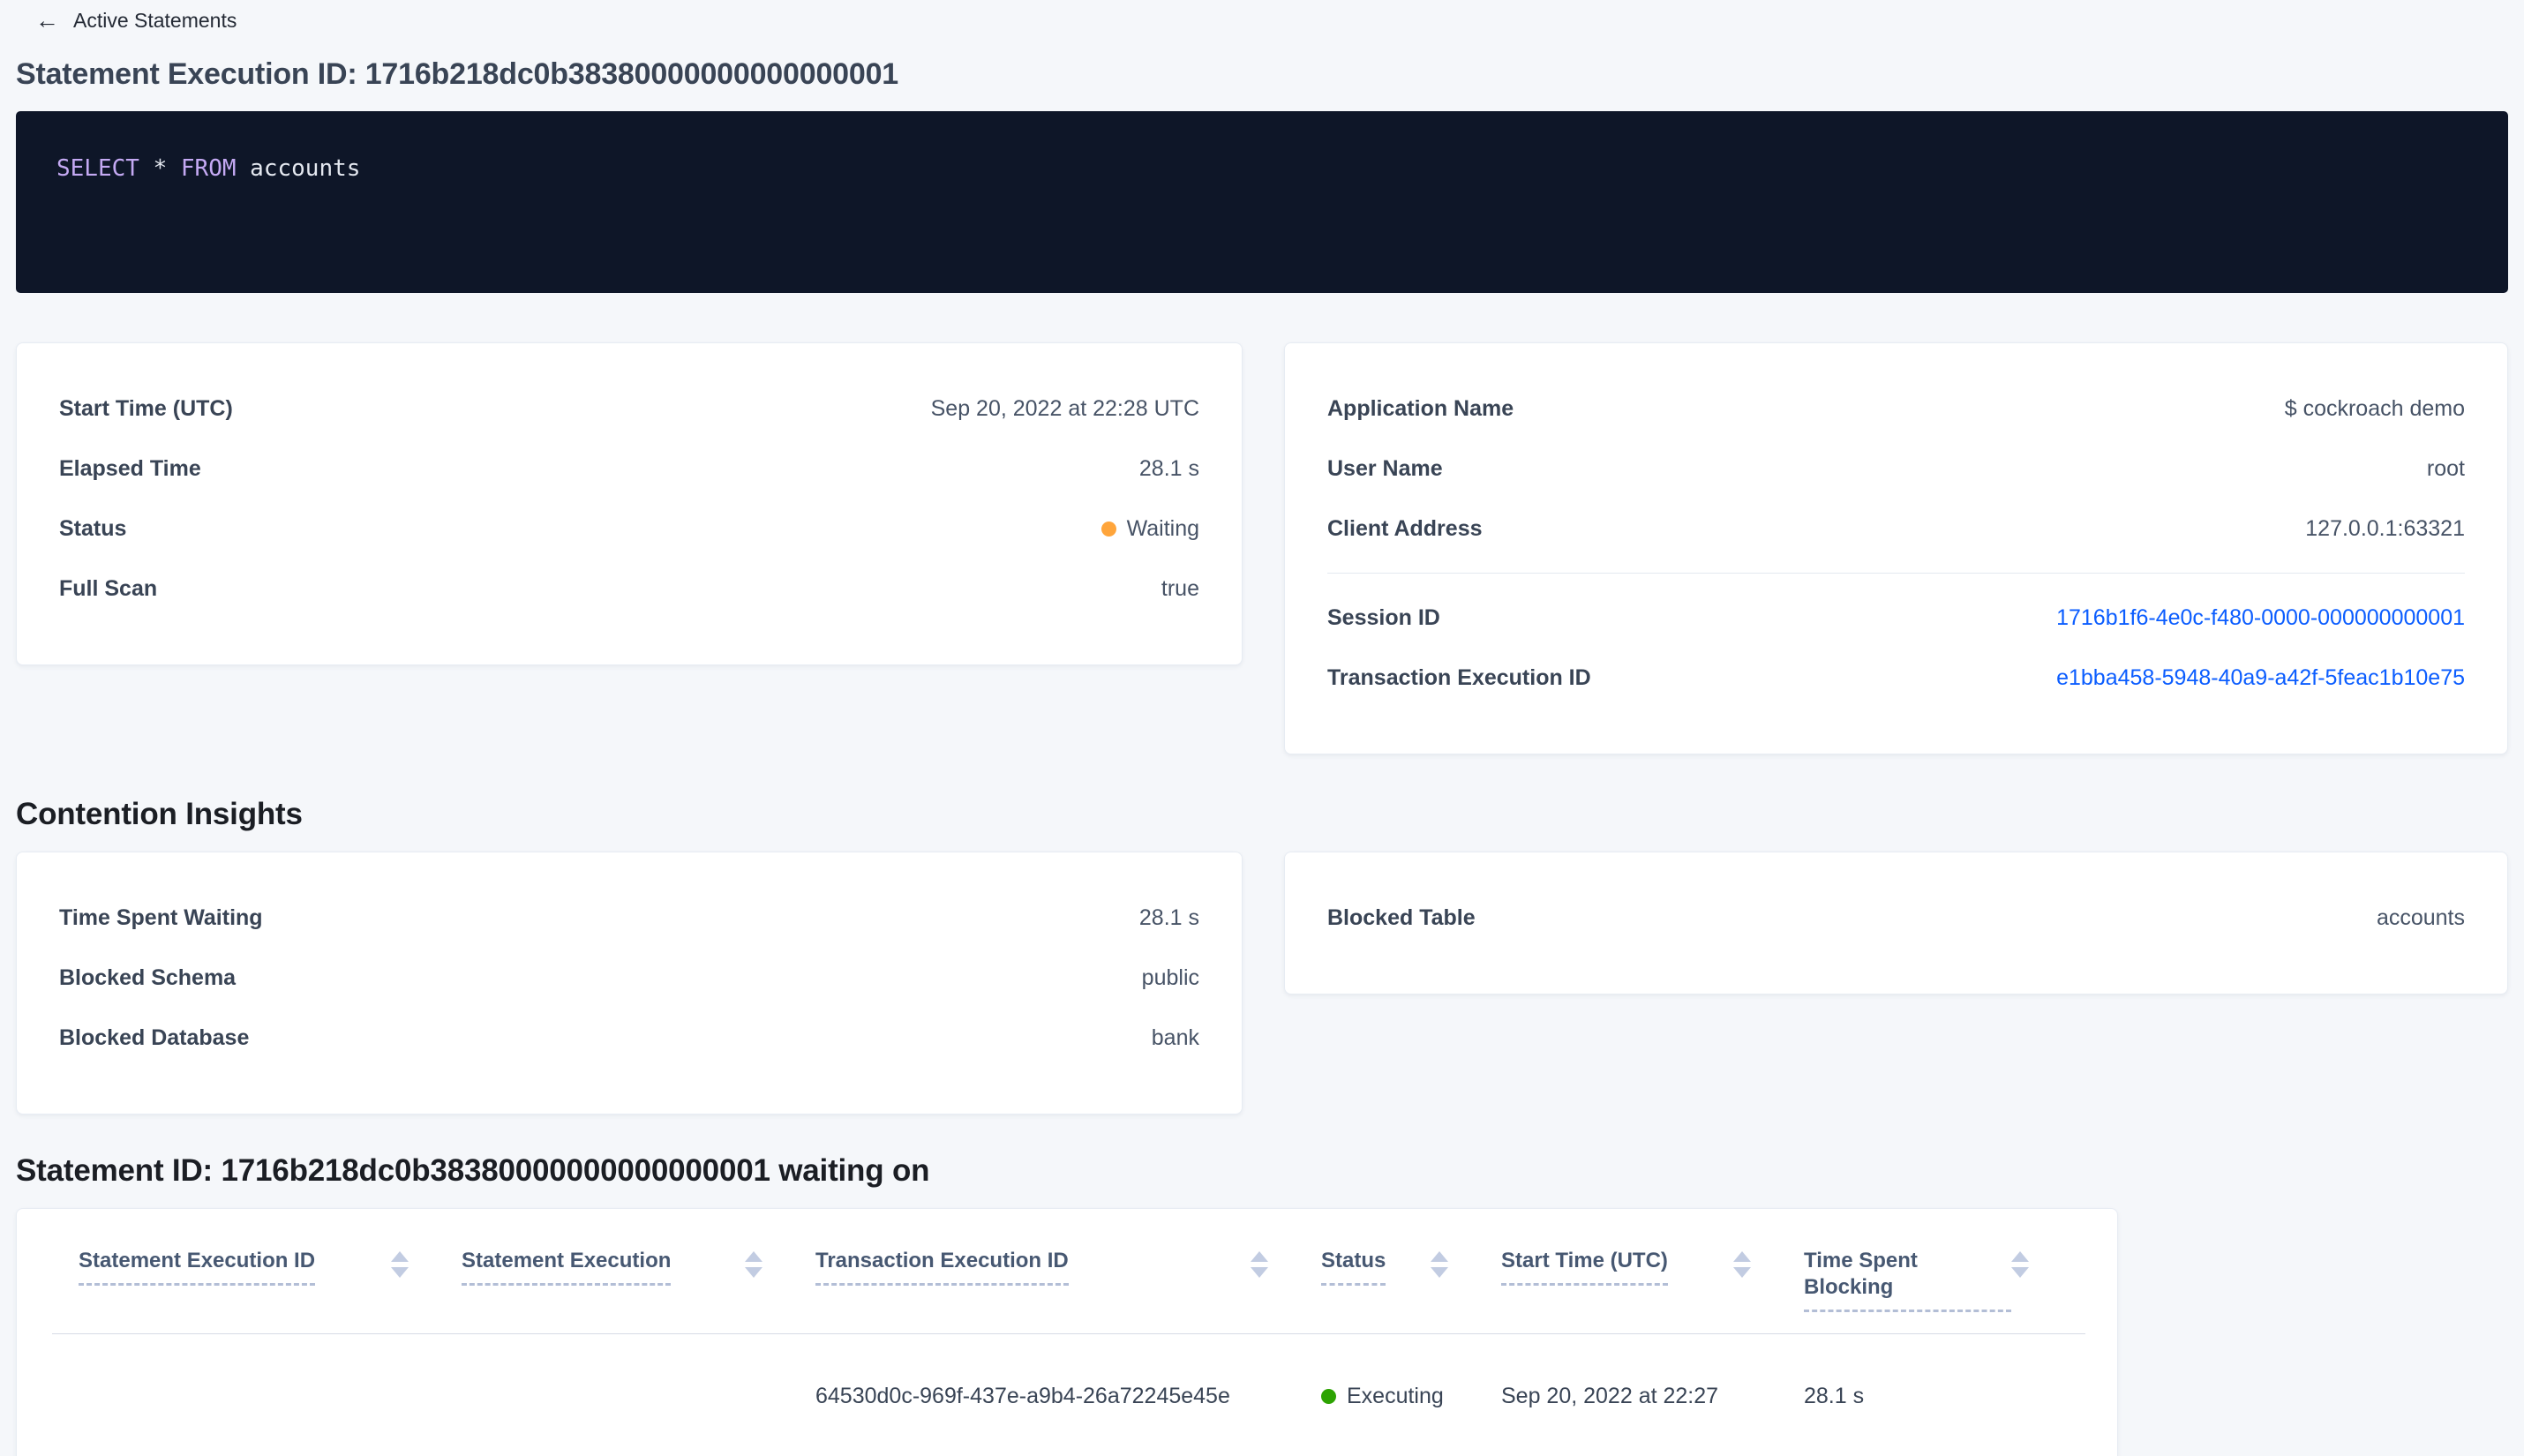  What do you see at coordinates (1584, 1267) in the screenshot?
I see `column-header-label: Start Time (UTC)` at bounding box center [1584, 1267].